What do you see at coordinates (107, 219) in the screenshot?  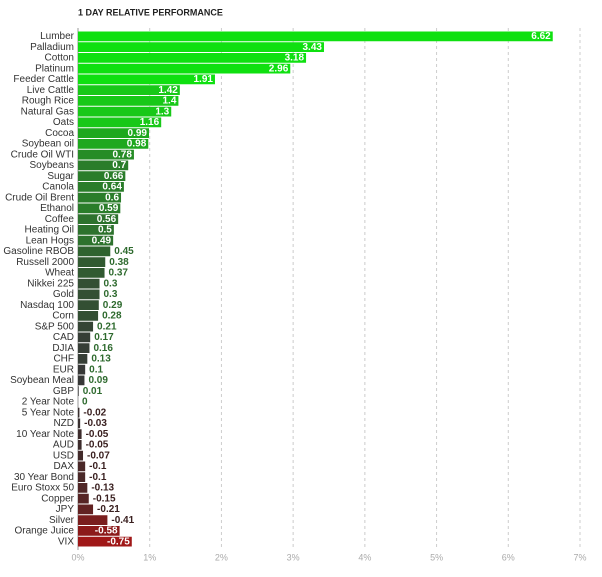 I see `value-label: 0.56` at bounding box center [107, 219].